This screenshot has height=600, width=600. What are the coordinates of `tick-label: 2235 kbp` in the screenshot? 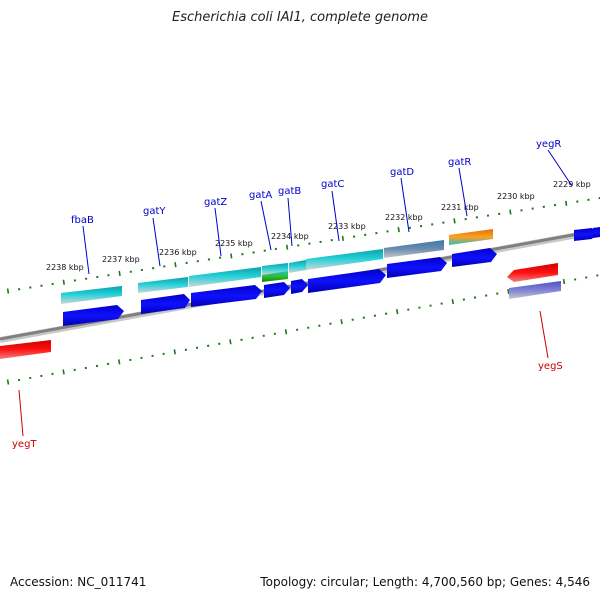 It's located at (234, 243).